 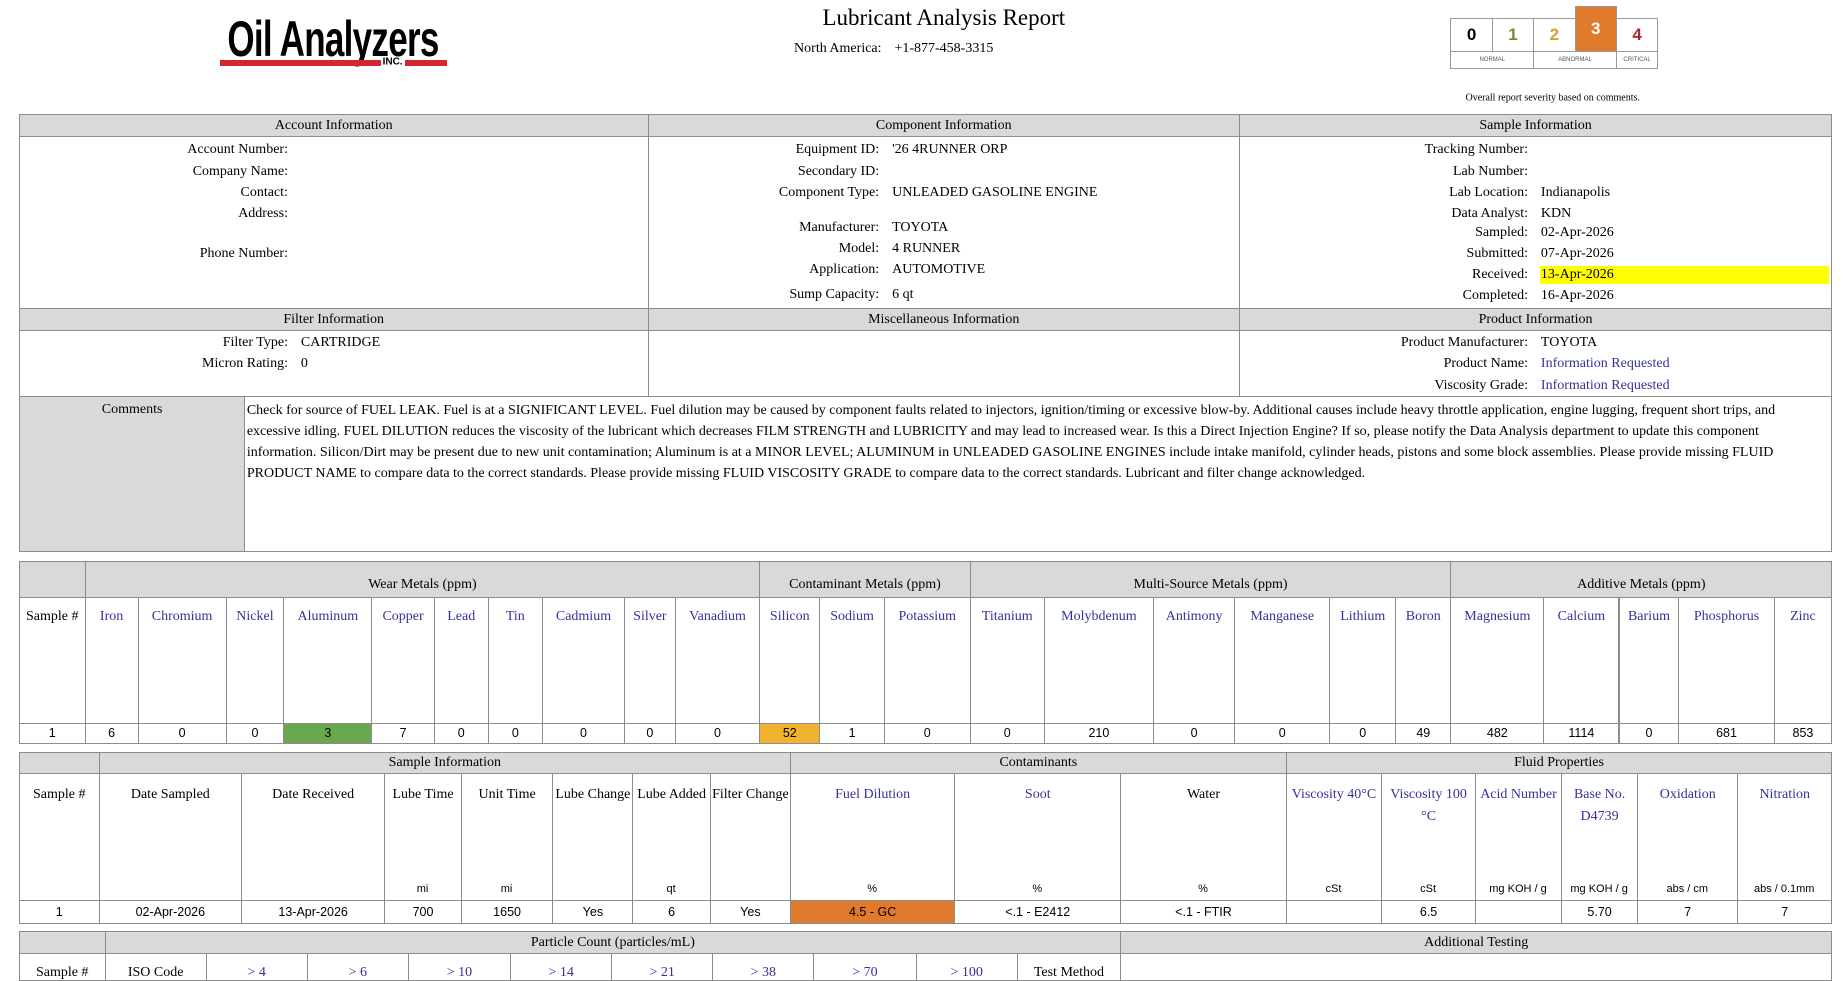 What do you see at coordinates (392, 62) in the screenshot?
I see `logo-suffix: INC.` at bounding box center [392, 62].